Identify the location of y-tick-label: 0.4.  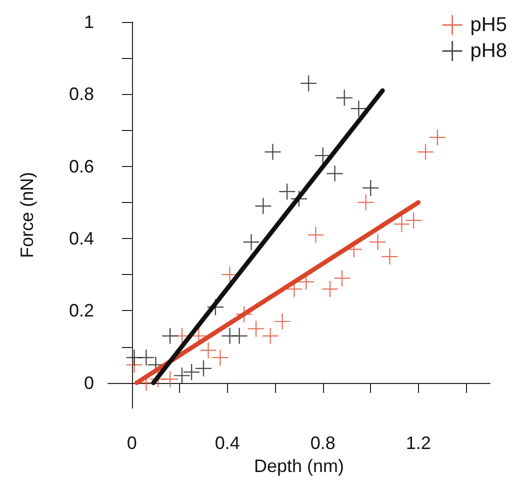
(81, 238).